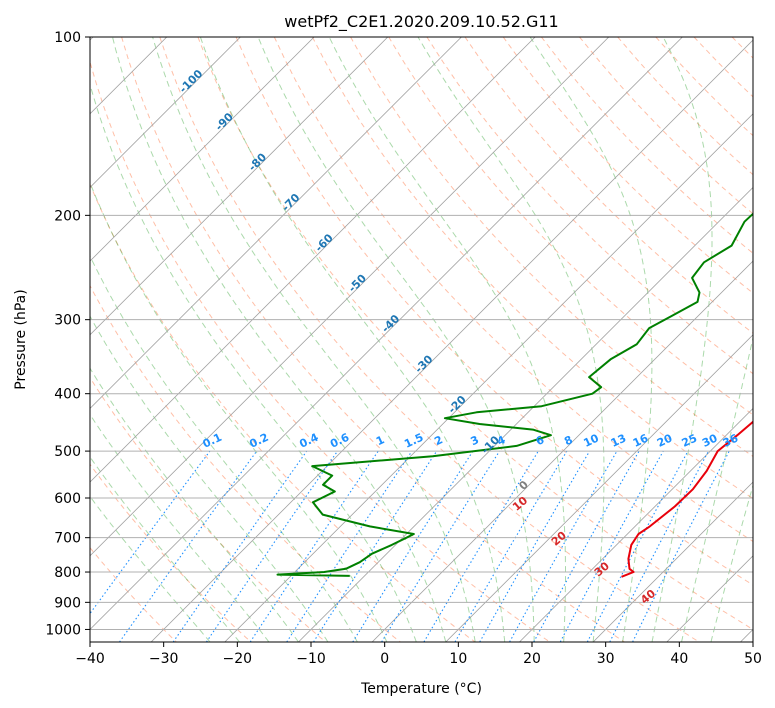  I want to click on y-tick-label: 200, so click(67, 216).